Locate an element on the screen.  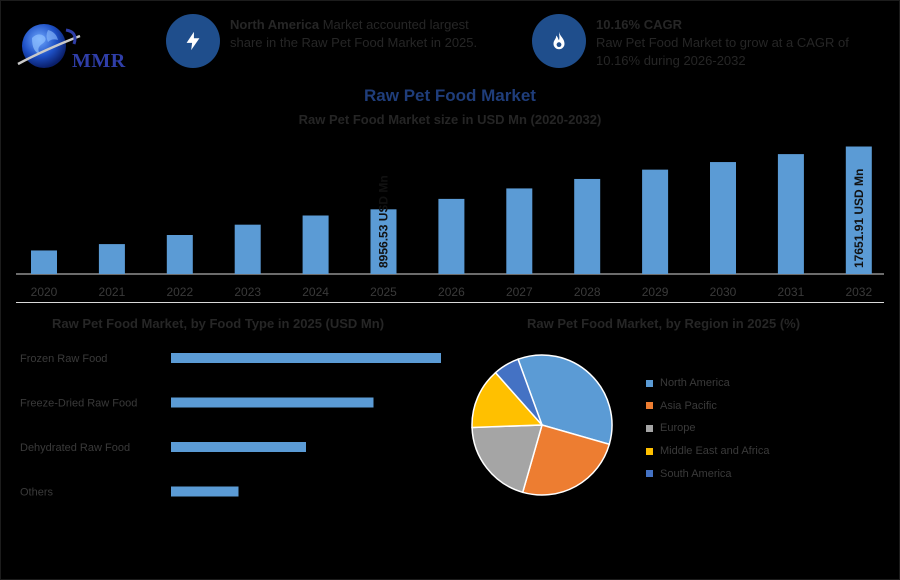
bar-2027 is located at coordinates (519, 231).